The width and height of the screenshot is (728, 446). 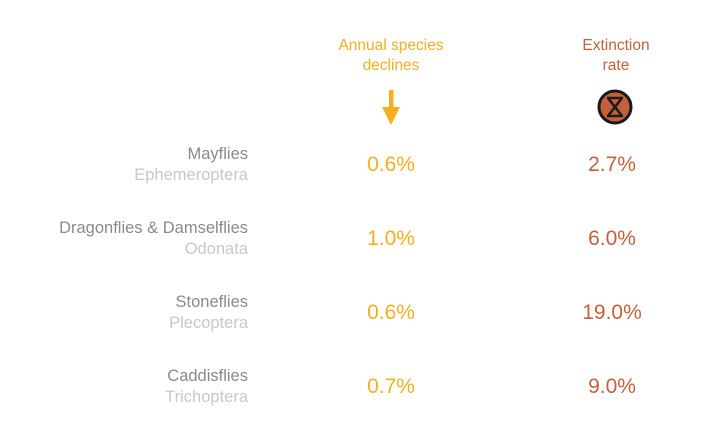 What do you see at coordinates (211, 302) in the screenshot?
I see `common-name: Stoneflies` at bounding box center [211, 302].